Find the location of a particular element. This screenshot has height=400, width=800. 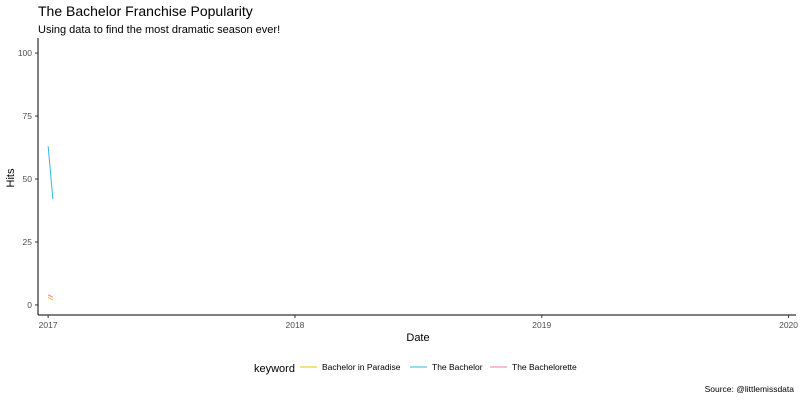

x-tick-label: 2020 is located at coordinates (788, 325).